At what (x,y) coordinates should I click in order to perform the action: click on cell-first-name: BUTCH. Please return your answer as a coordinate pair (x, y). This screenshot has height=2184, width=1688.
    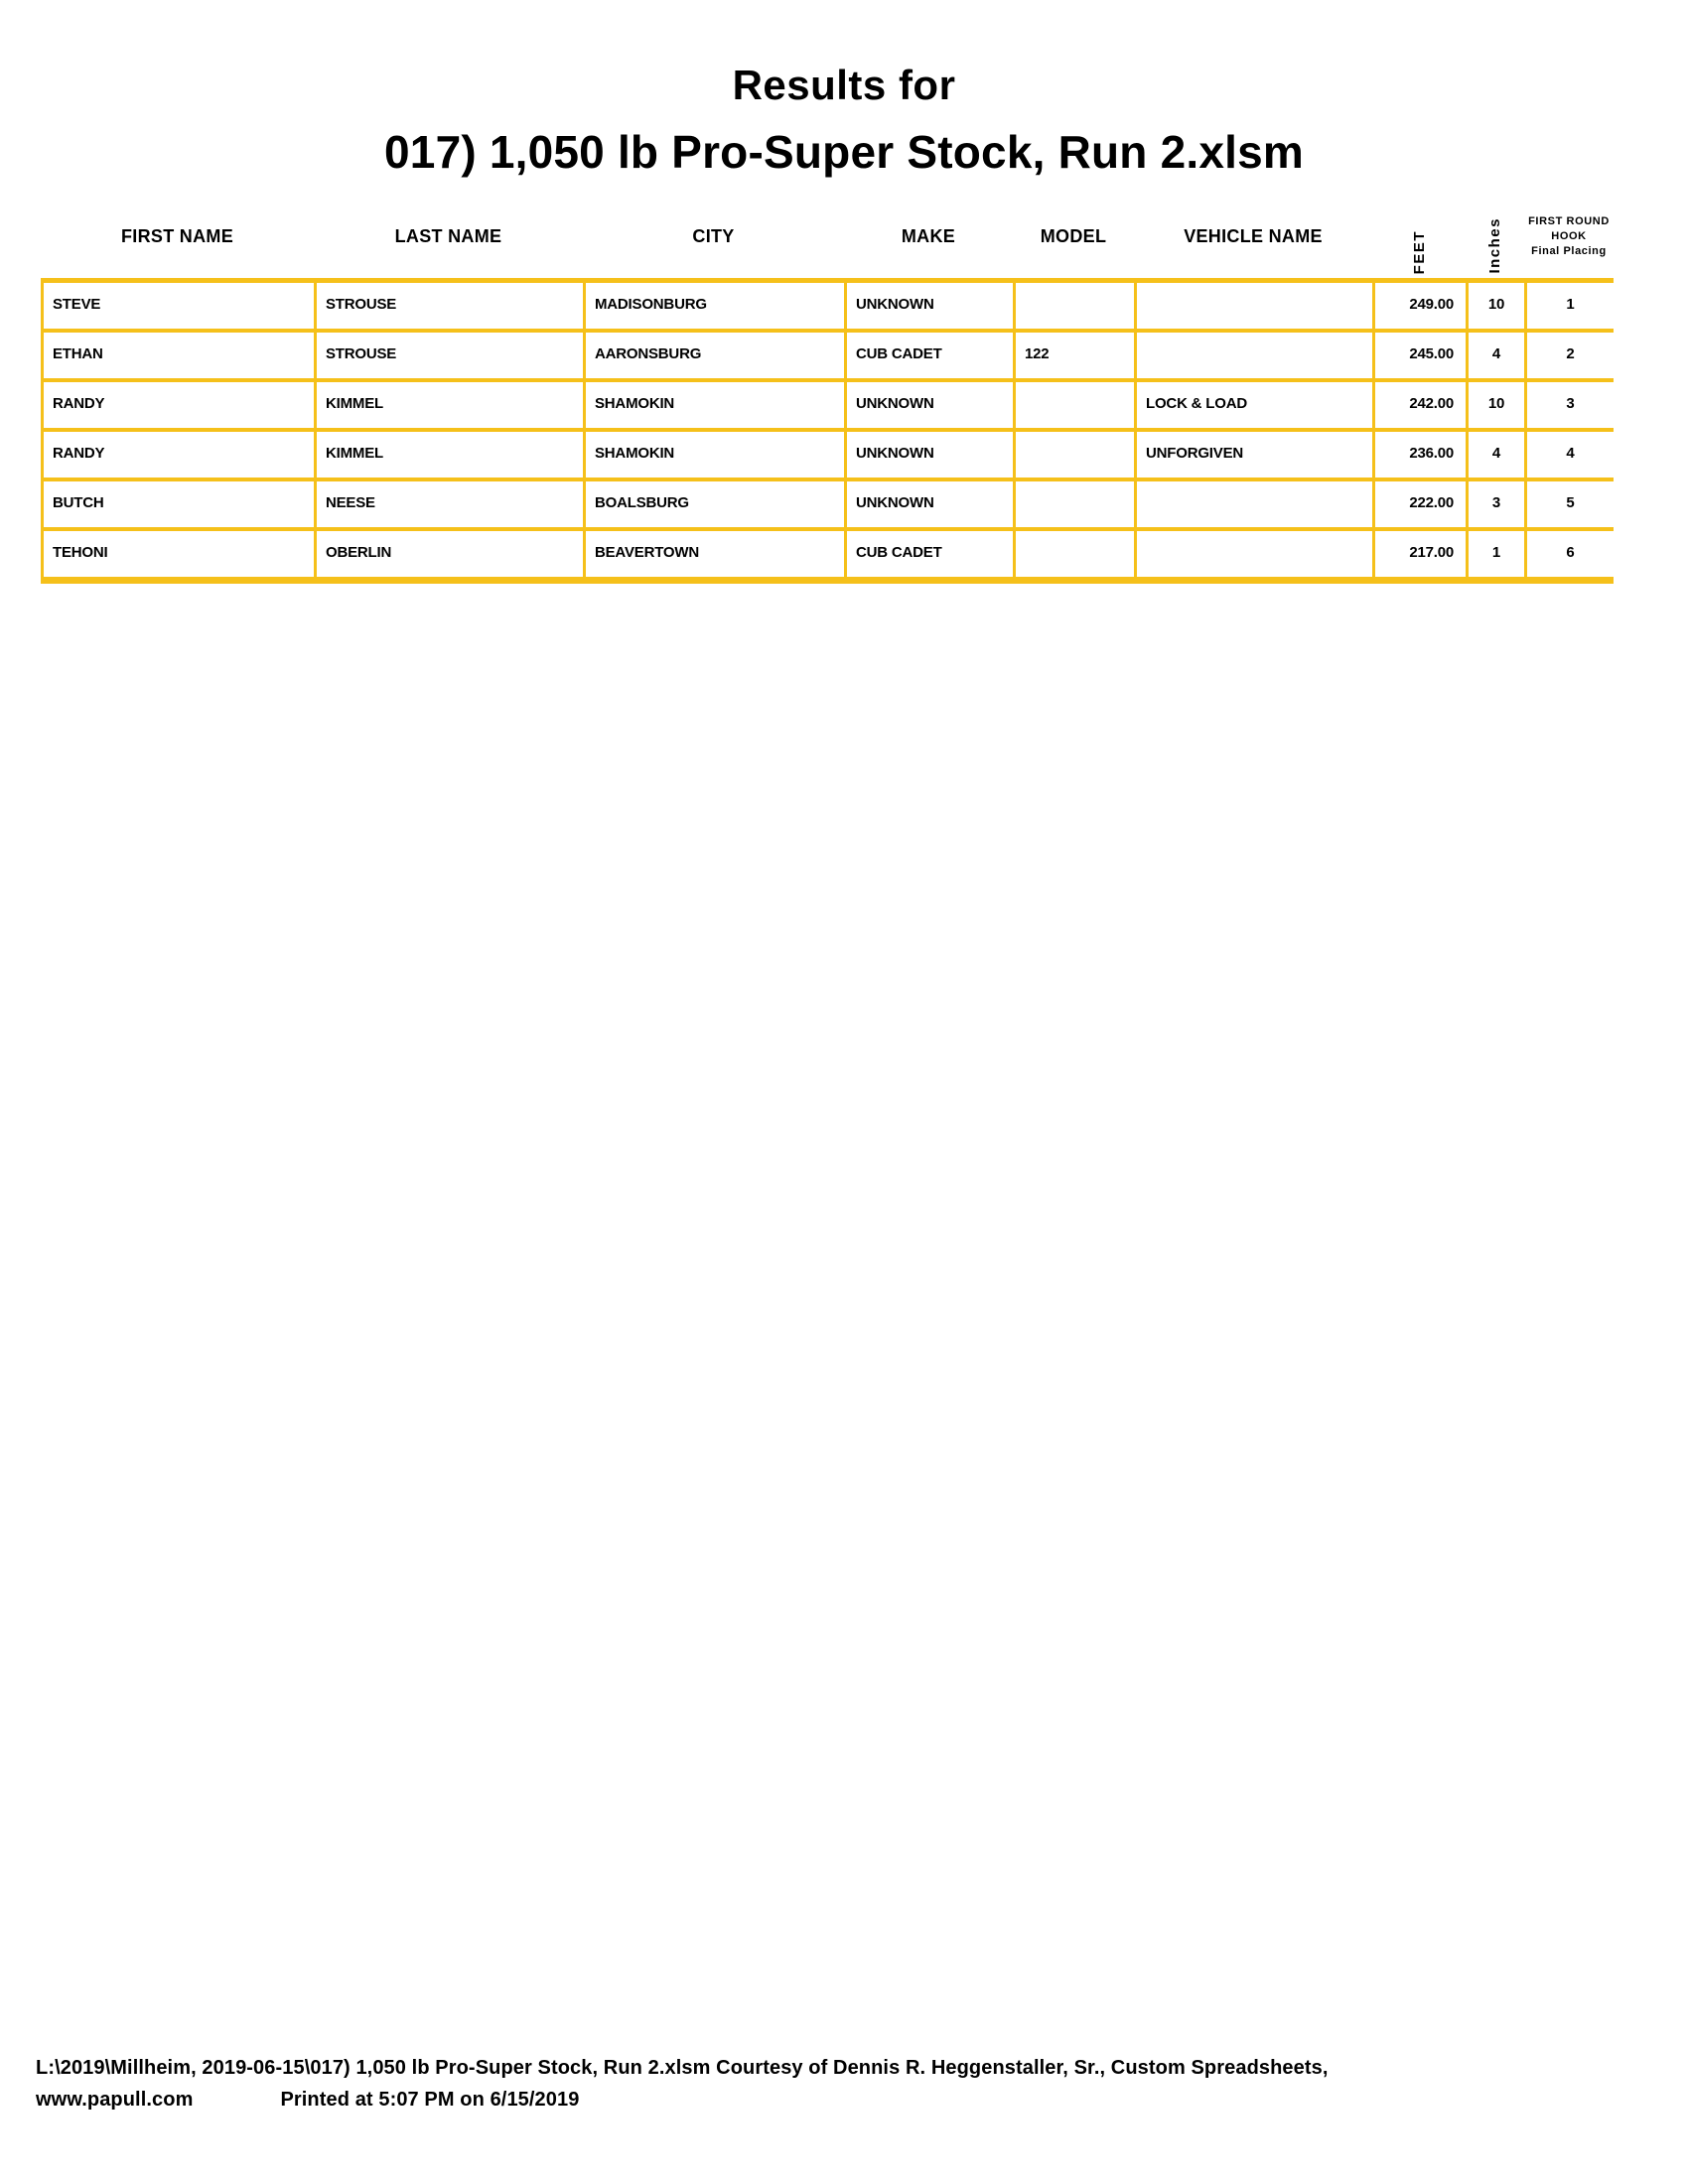
    Looking at the image, I should click on (177, 504).